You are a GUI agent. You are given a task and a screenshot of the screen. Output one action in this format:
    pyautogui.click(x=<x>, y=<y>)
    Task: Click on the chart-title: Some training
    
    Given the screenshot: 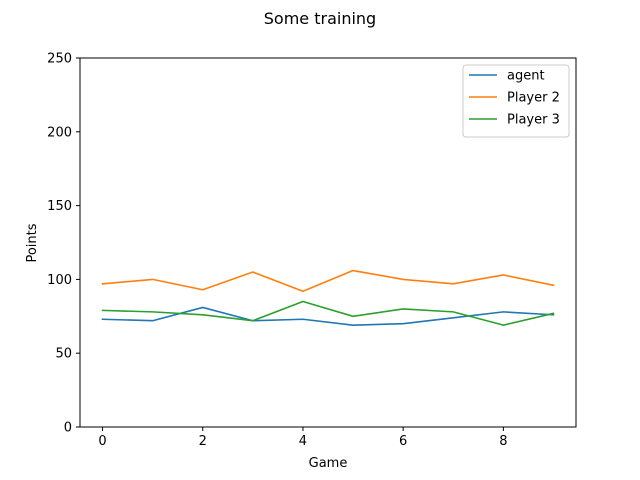 What is the action you would take?
    pyautogui.click(x=320, y=18)
    